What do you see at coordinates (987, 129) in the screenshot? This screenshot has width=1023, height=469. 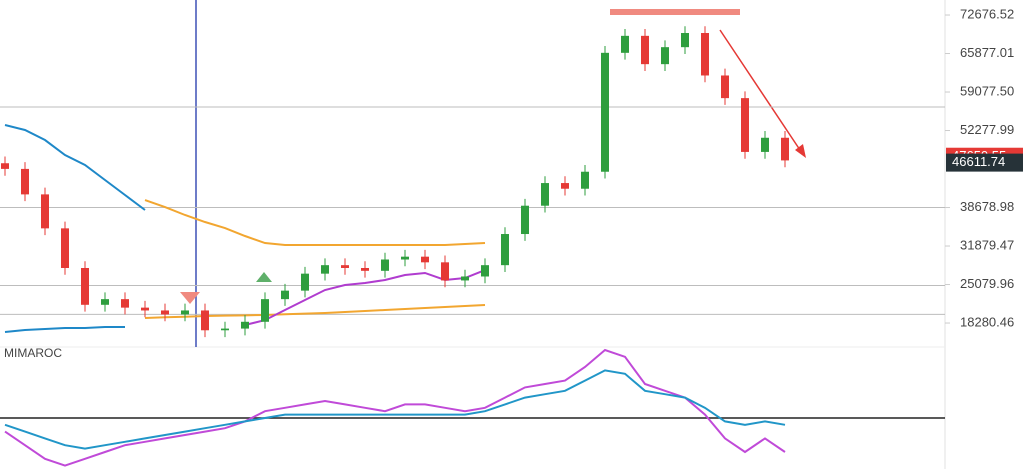 I see `y-tick-label: 52277.99` at bounding box center [987, 129].